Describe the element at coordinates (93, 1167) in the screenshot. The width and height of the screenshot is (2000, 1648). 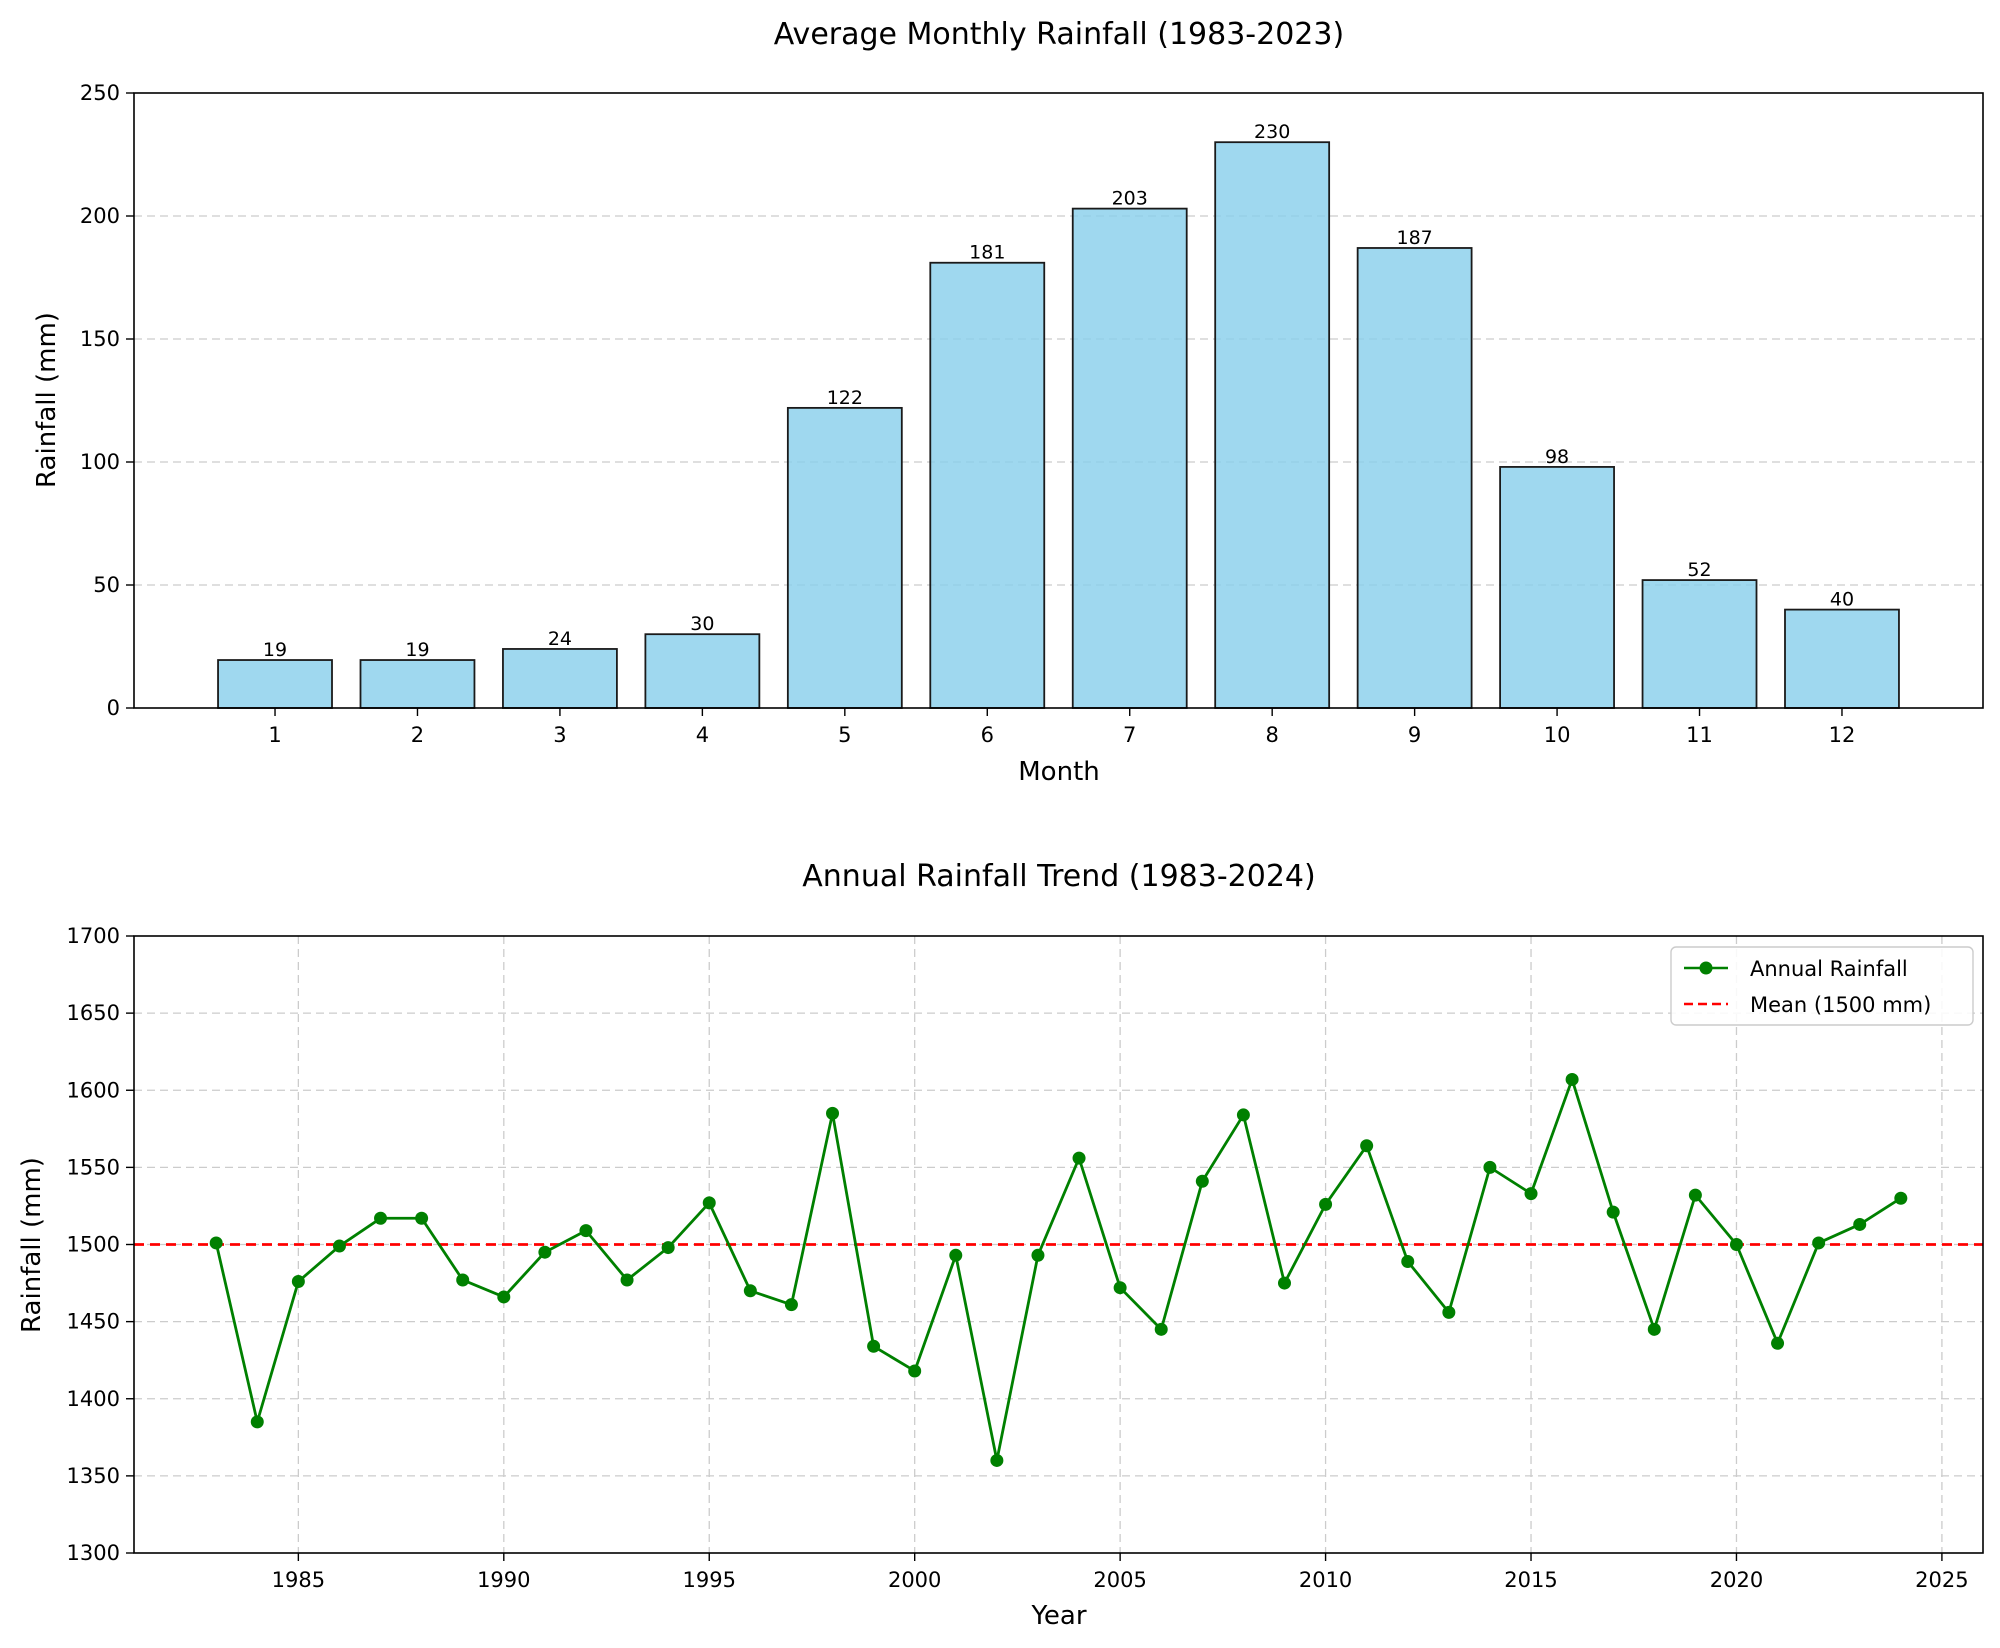
I see `y-tick-label: 1550` at that location.